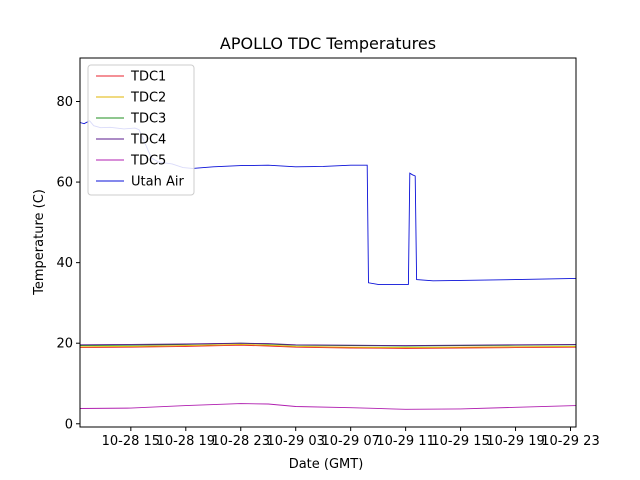 Image resolution: width=640 pixels, height=480 pixels. Describe the element at coordinates (131, 441) in the screenshot. I see `x-tick-label: 10-28 15` at that location.